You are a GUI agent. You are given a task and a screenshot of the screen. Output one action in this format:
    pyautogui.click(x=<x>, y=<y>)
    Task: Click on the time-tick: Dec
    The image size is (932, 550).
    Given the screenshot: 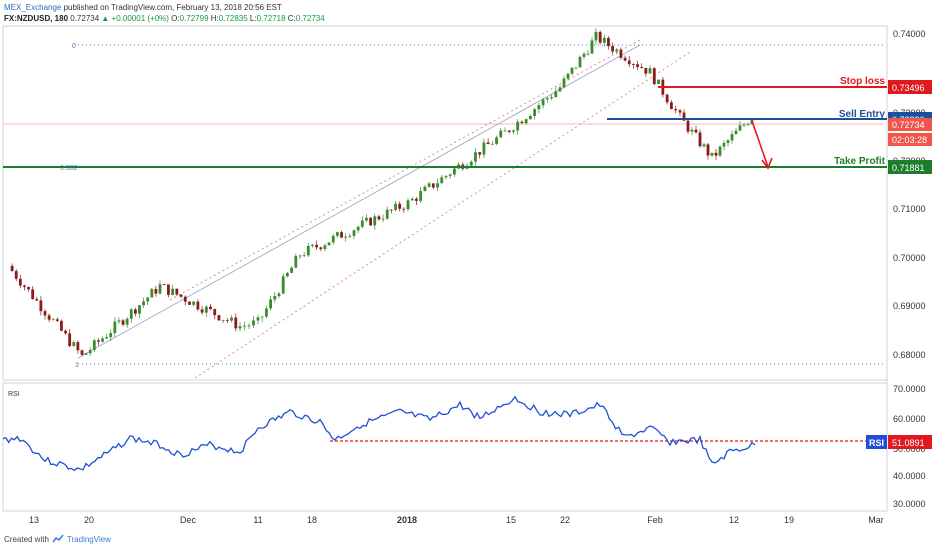 What is the action you would take?
    pyautogui.click(x=188, y=520)
    